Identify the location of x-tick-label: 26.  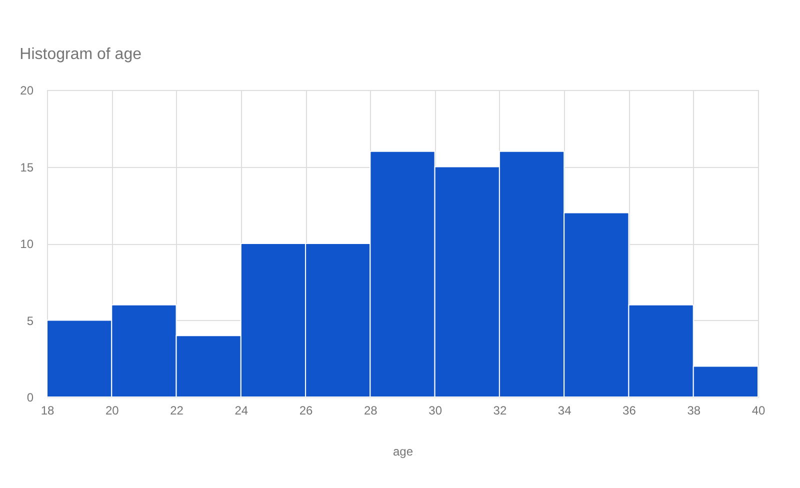
(306, 411).